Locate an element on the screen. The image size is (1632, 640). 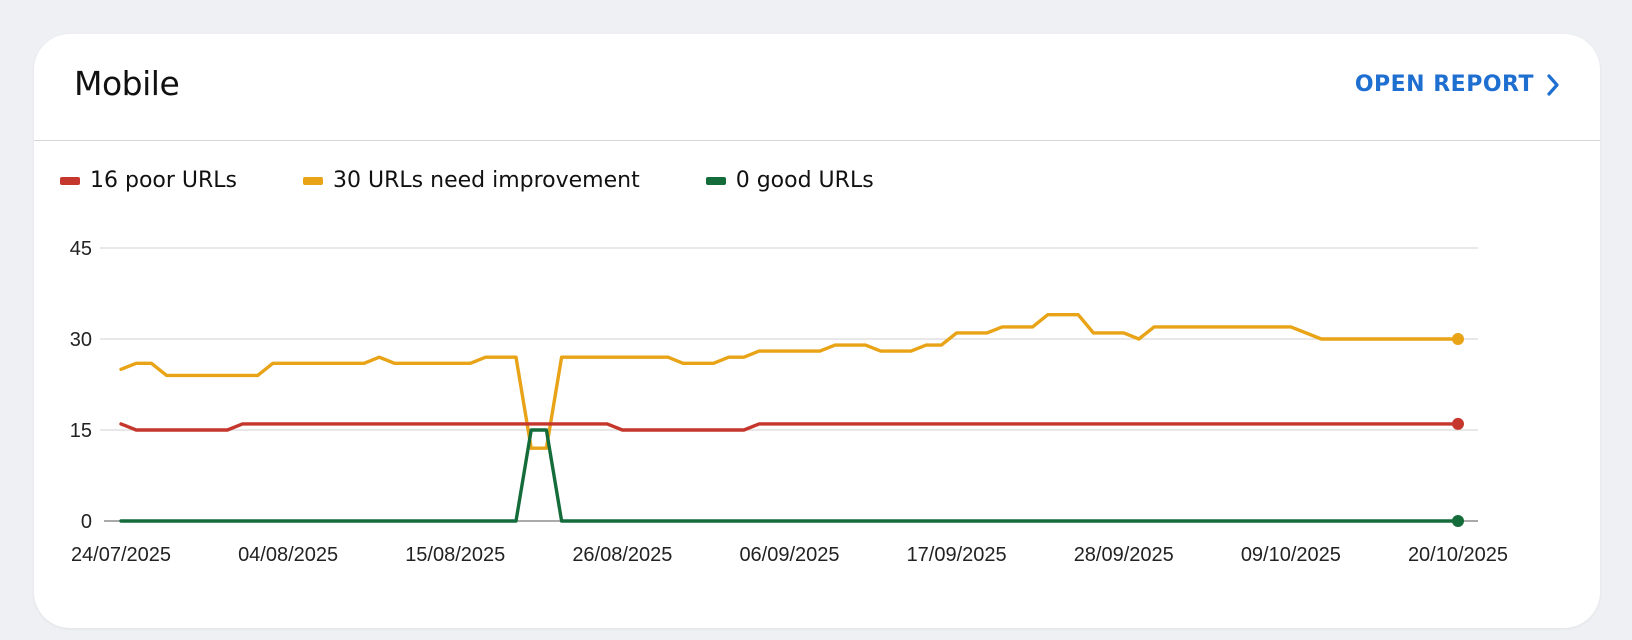
y-tick-label: 45 is located at coordinates (81, 249).